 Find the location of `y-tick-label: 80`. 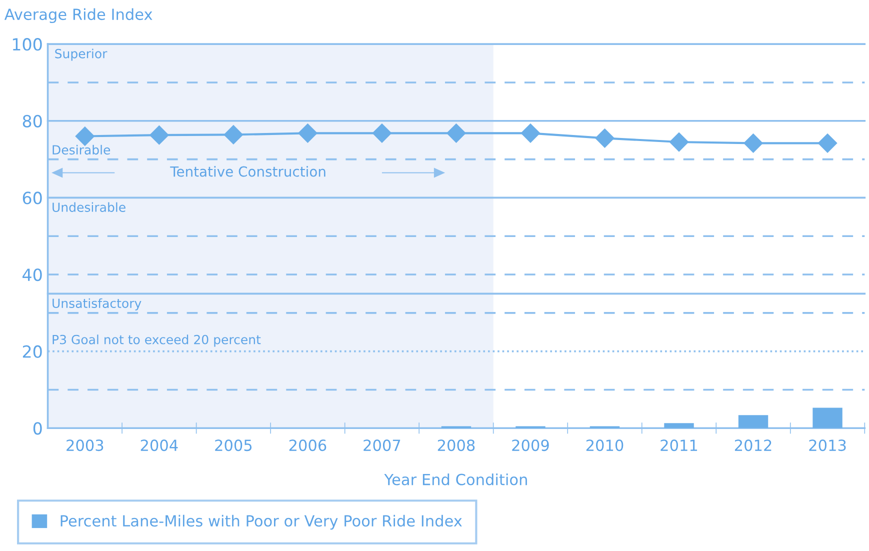

y-tick-label: 80 is located at coordinates (32, 121).